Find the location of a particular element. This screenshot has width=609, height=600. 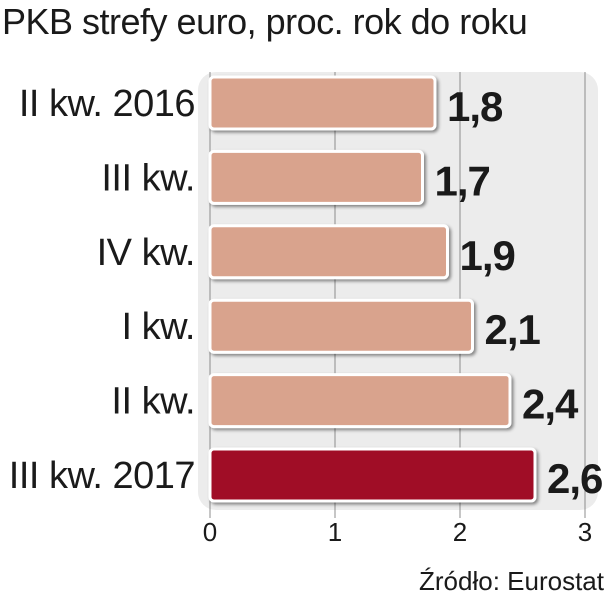

x-tick-label: 0 is located at coordinates (210, 532).